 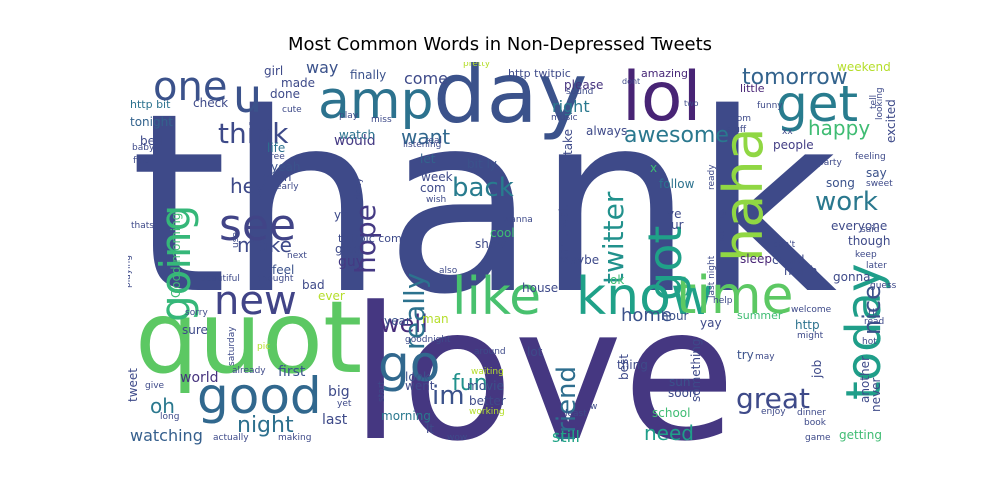 I want to click on word-friend: friend, so click(x=567, y=404).